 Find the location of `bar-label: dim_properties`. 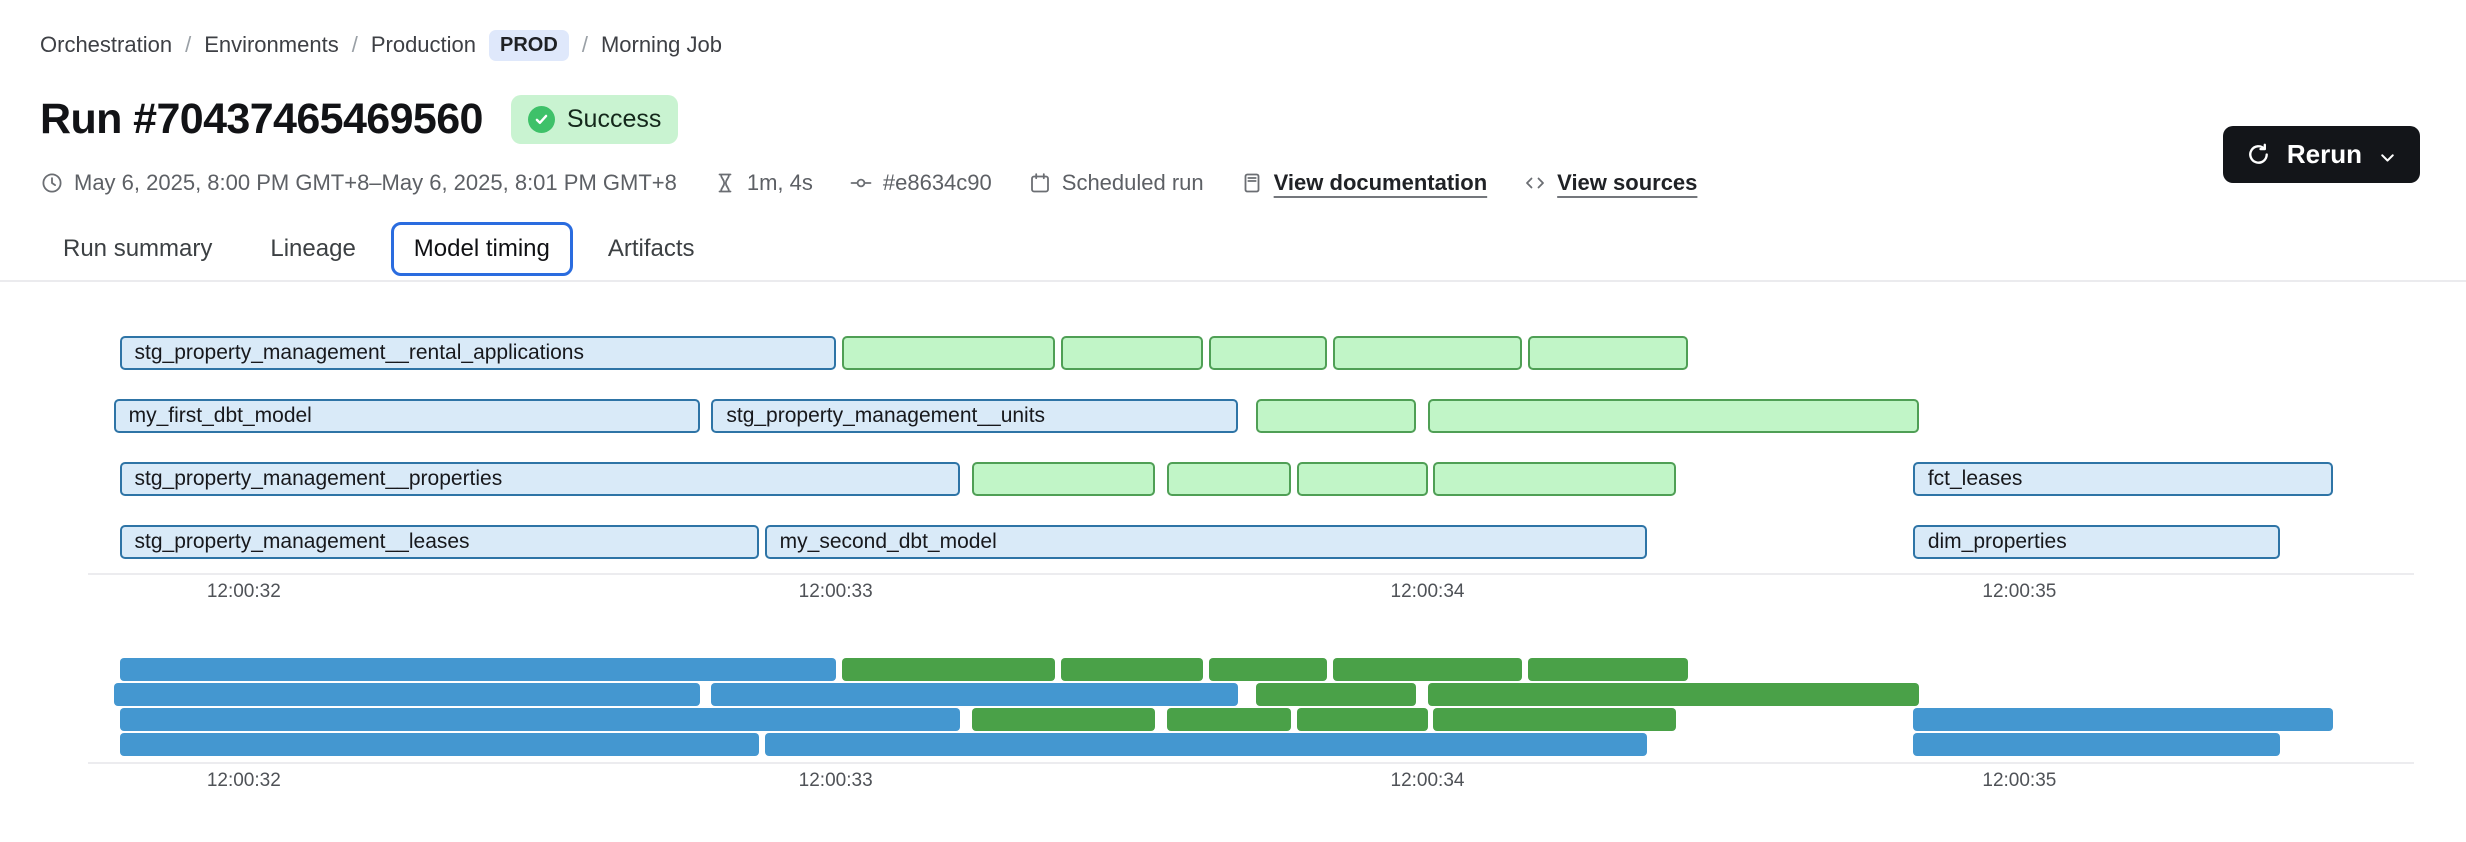

bar-label: dim_properties is located at coordinates (1997, 541).